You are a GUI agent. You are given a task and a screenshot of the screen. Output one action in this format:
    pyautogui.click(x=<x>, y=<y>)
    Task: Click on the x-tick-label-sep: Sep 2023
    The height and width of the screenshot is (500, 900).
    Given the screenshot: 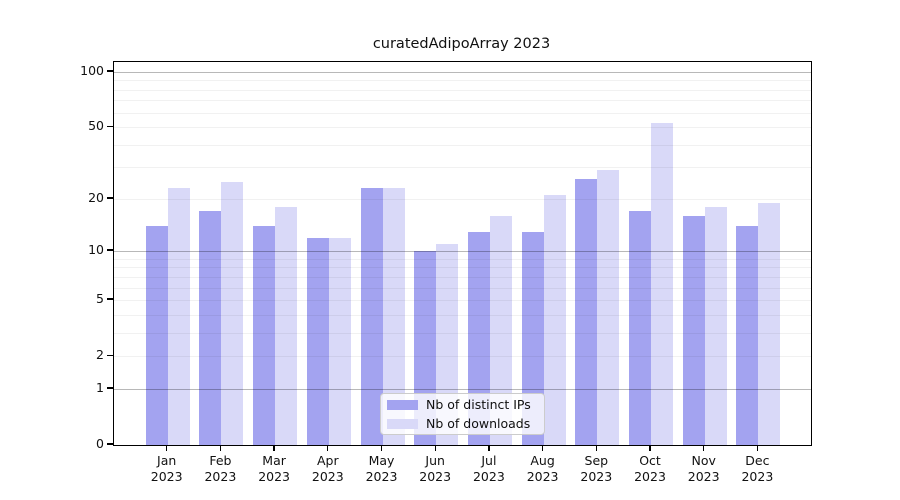 What is the action you would take?
    pyautogui.click(x=596, y=468)
    